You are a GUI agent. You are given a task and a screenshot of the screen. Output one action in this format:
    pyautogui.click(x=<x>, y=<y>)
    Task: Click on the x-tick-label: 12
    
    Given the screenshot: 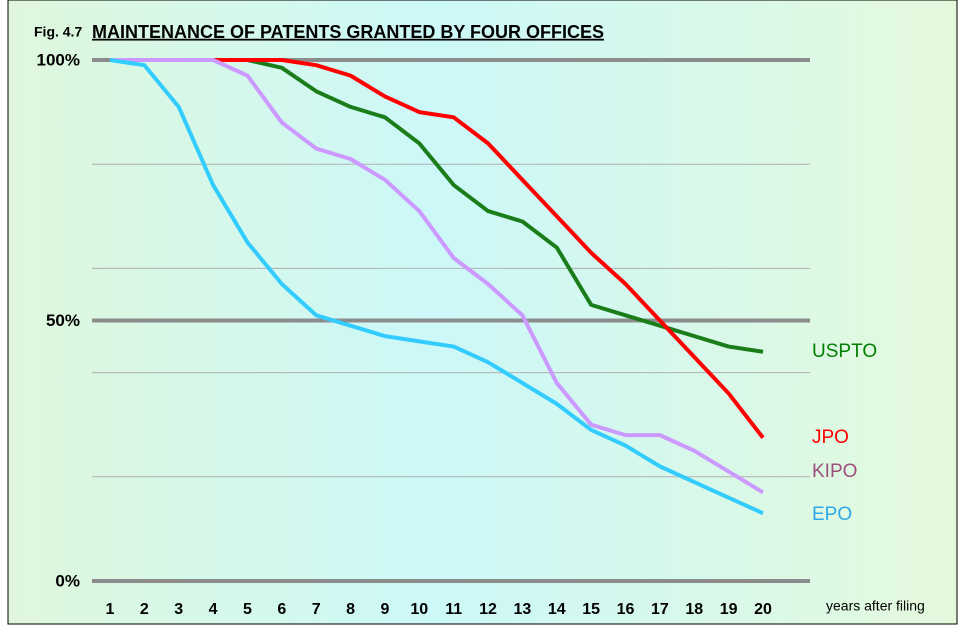 What is the action you would take?
    pyautogui.click(x=488, y=609)
    